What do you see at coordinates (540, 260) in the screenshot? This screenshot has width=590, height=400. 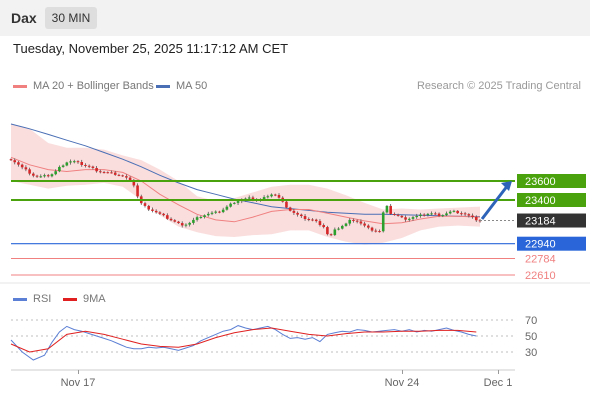 I see `level-label-22784: 22784` at bounding box center [540, 260].